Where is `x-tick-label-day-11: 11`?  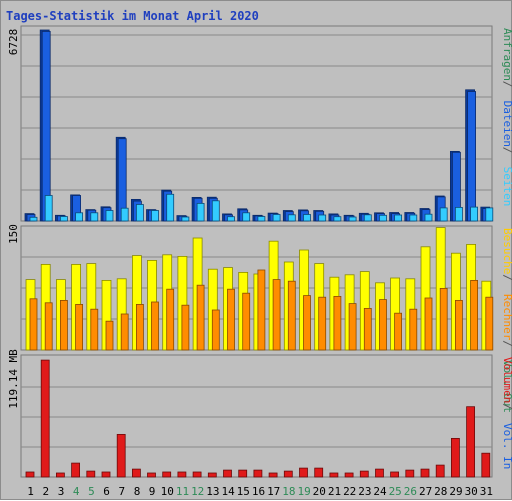 x-tick-label-day-11: 11 is located at coordinates (182, 491).